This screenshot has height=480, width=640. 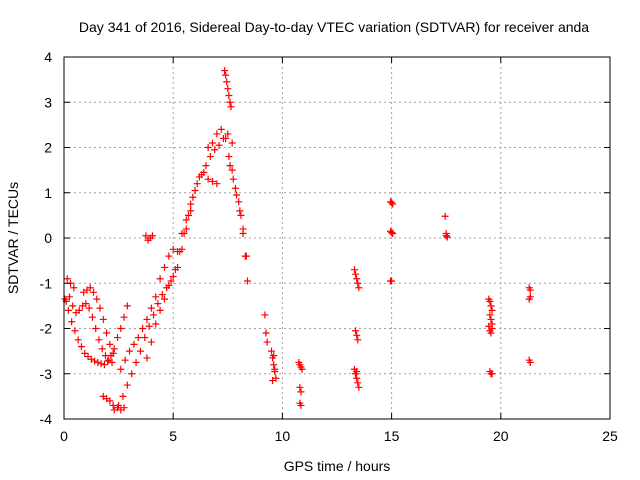 I want to click on series-arc-c, so click(x=98, y=320).